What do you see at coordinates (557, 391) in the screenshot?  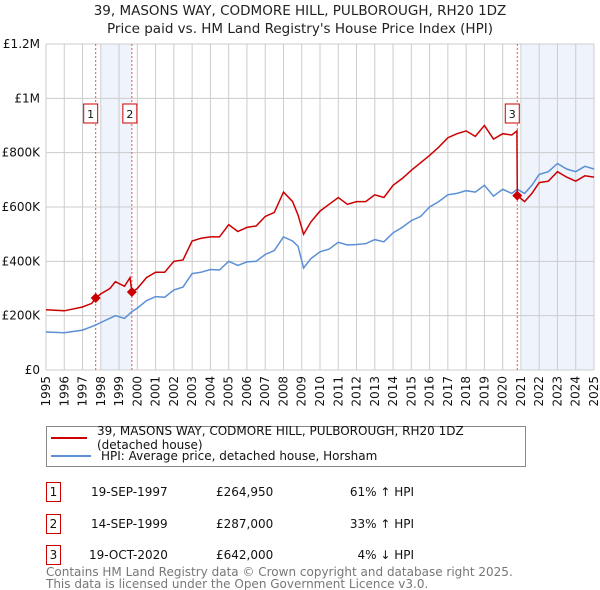 I see `x-tick-label: 2023` at bounding box center [557, 391].